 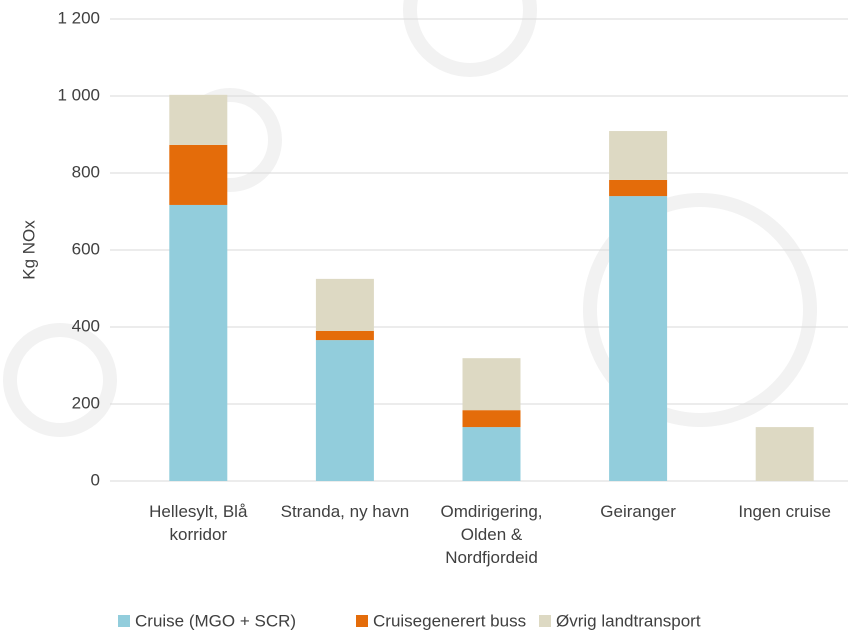 I want to click on y-tick-label: 1 000, so click(x=78, y=94).